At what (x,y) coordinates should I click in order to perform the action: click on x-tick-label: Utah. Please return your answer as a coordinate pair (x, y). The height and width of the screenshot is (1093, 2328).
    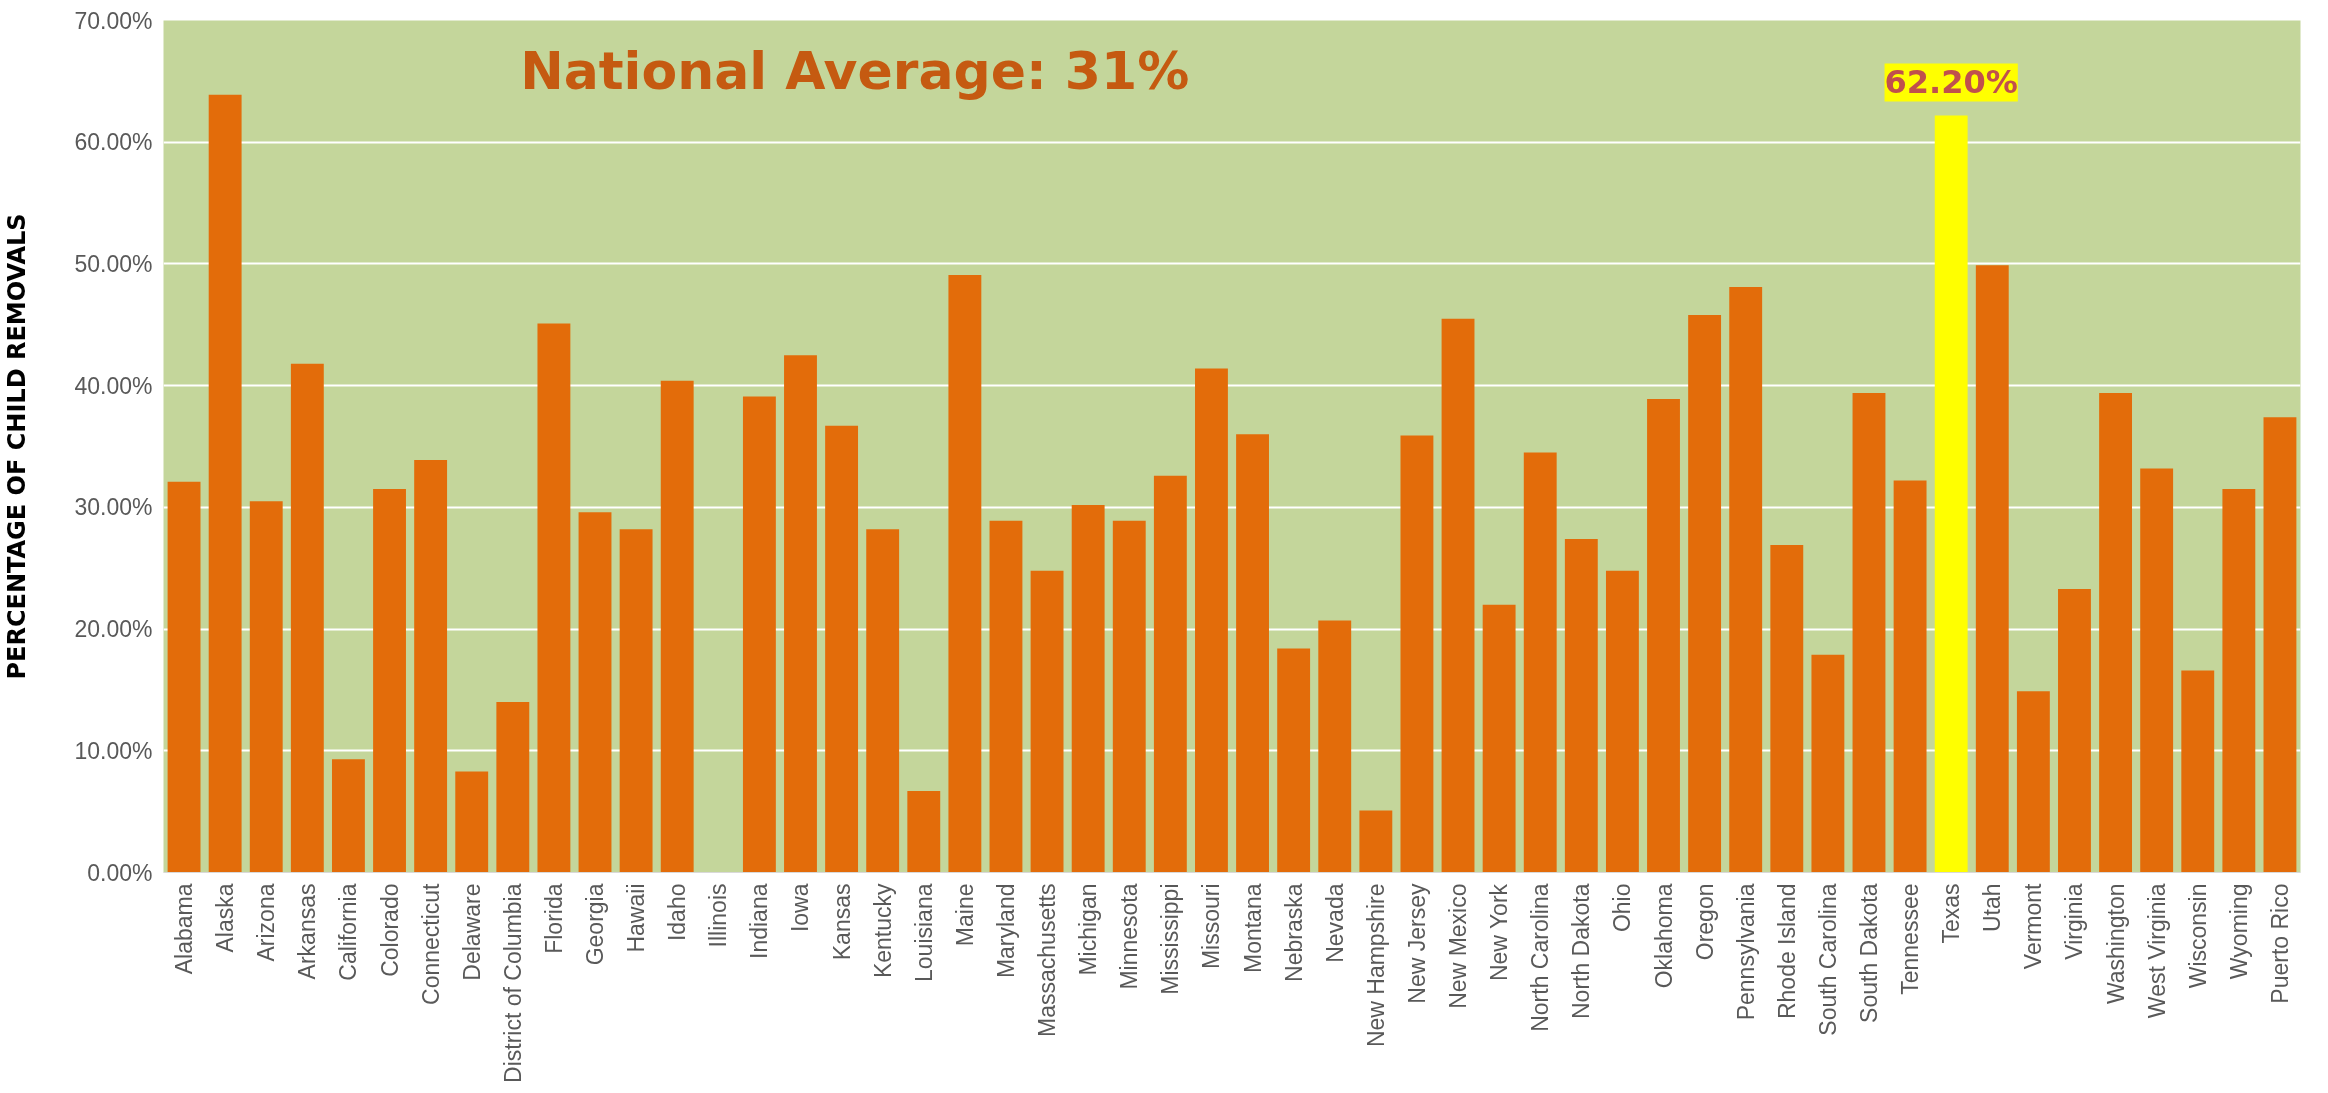
    Looking at the image, I should click on (1992, 908).